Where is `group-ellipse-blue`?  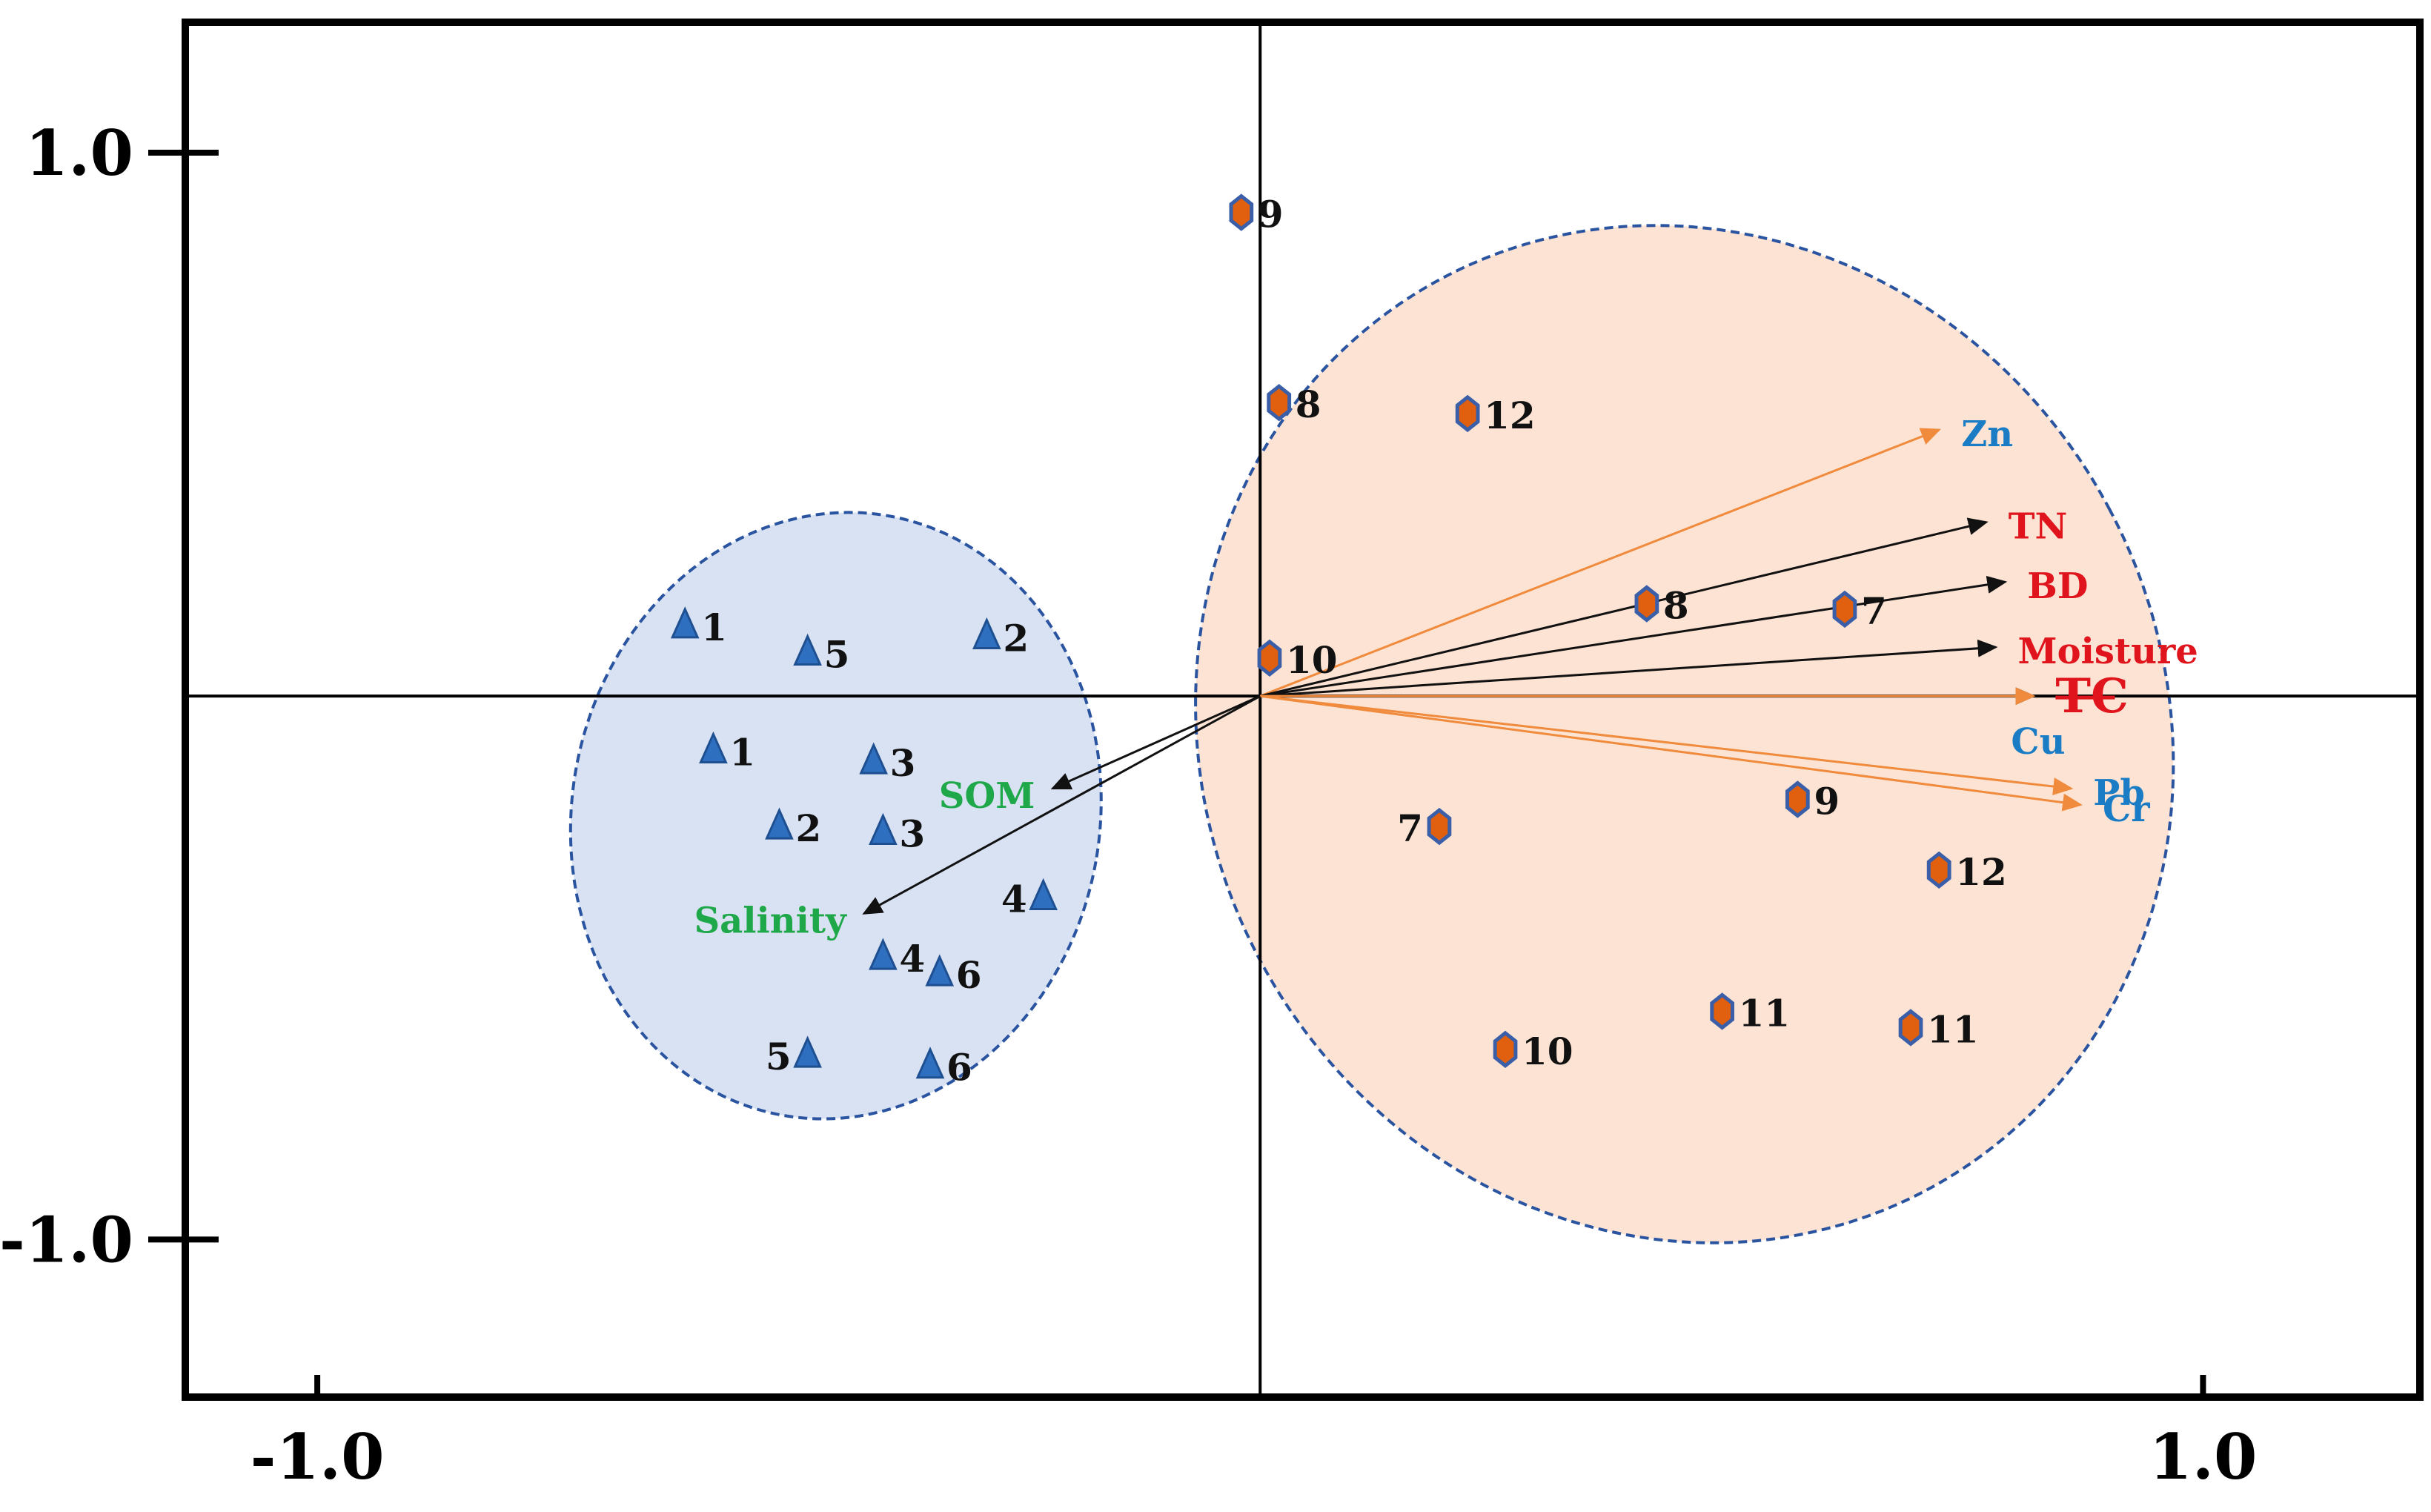 group-ellipse-blue is located at coordinates (835, 816).